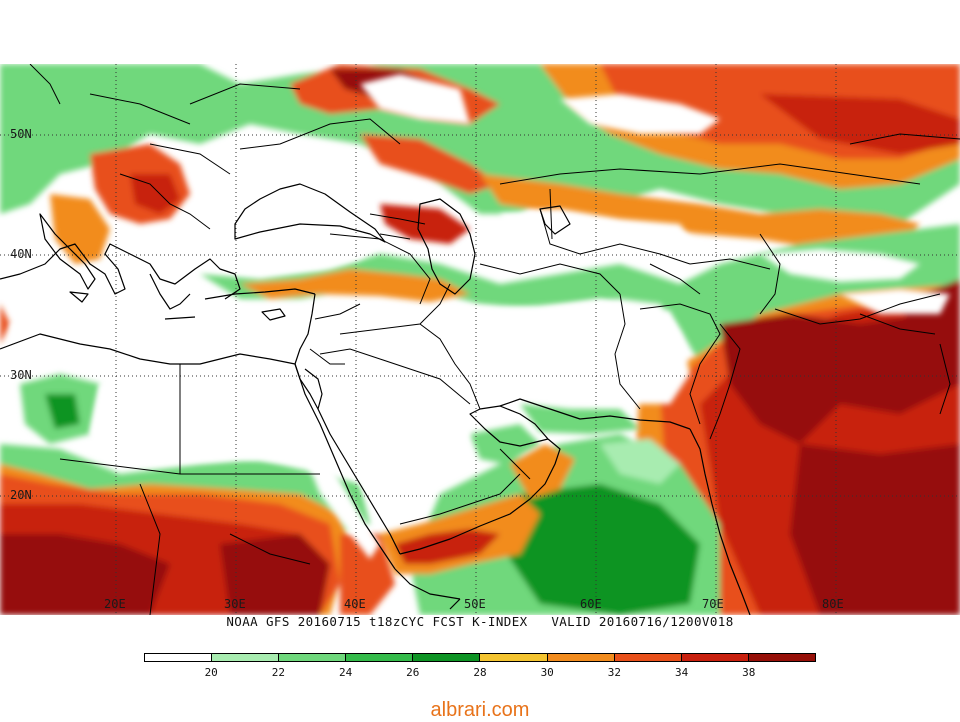 This screenshot has width=960, height=722. What do you see at coordinates (455, 604) in the screenshot?
I see `coast-somalia` at bounding box center [455, 604].